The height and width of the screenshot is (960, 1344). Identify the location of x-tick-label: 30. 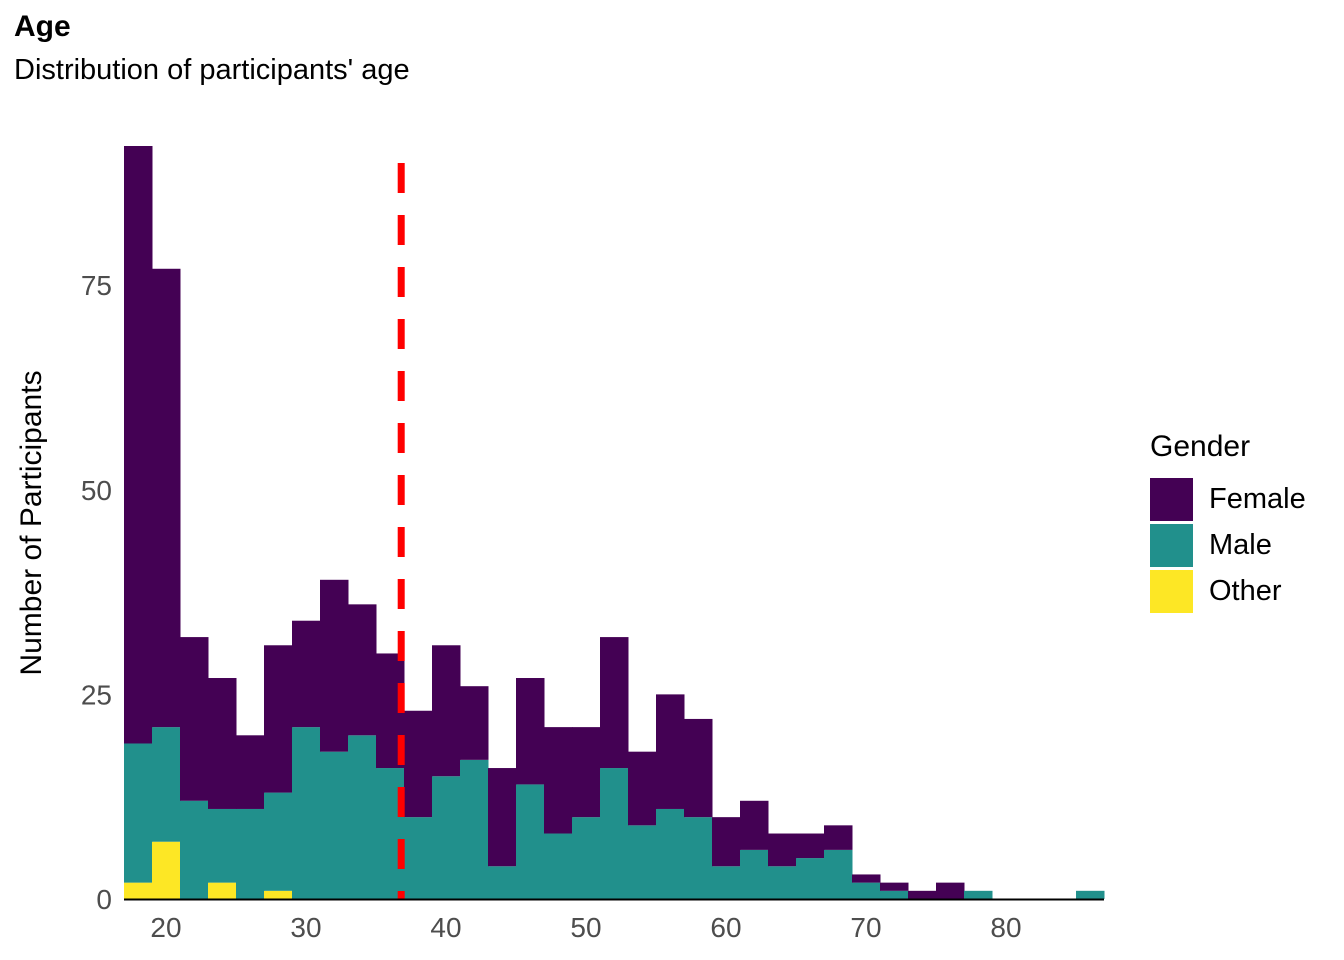
(305, 927).